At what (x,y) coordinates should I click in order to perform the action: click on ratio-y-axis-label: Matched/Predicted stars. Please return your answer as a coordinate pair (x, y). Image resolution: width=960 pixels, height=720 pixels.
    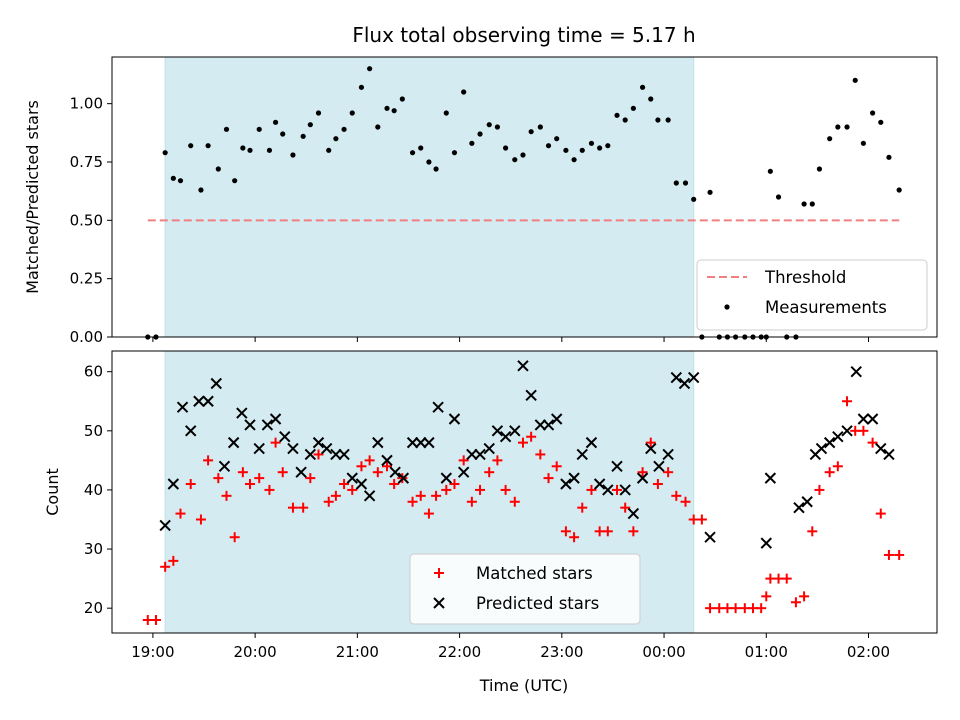
    Looking at the image, I should click on (32, 197).